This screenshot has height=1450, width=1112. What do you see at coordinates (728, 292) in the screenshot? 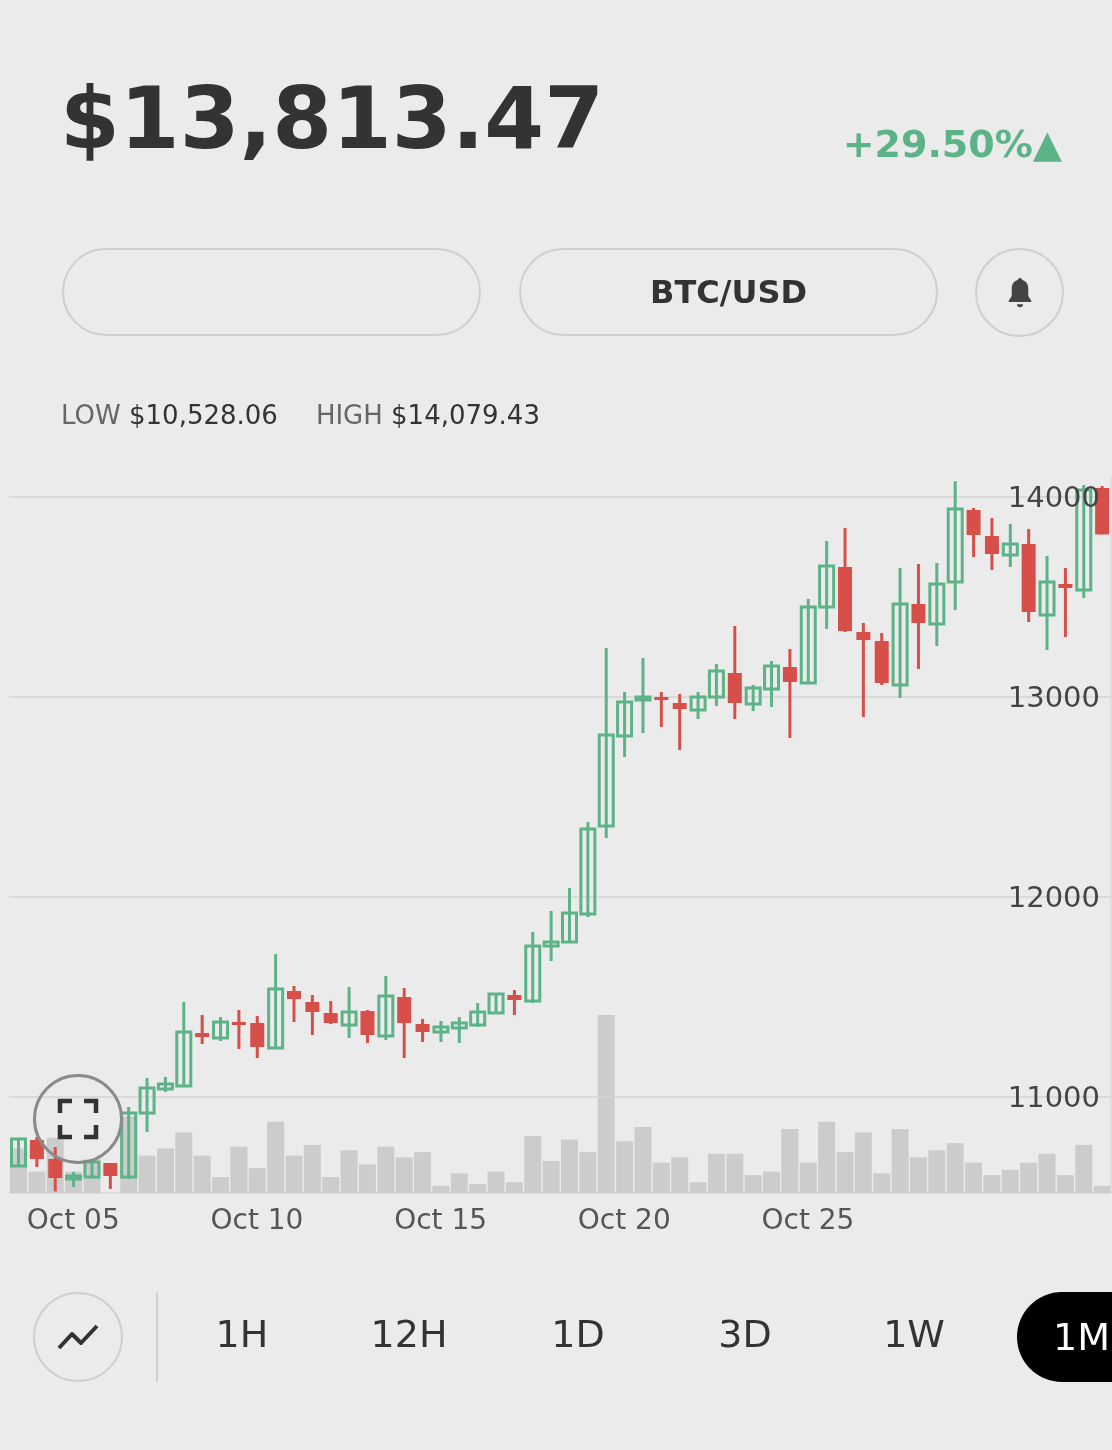
I see `text: BTC/USD` at bounding box center [728, 292].